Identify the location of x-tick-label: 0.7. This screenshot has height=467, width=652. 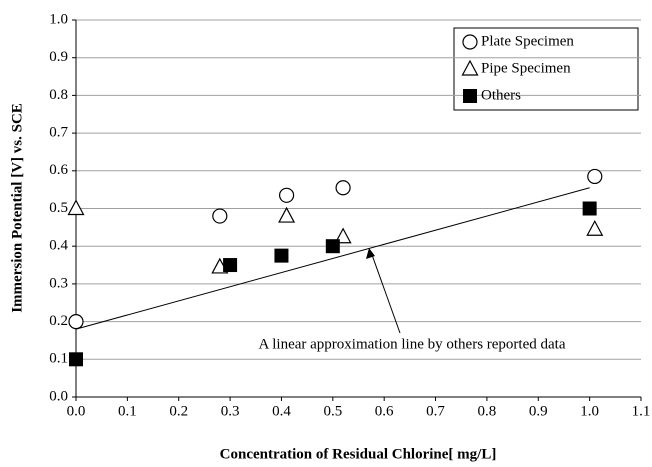
(435, 411).